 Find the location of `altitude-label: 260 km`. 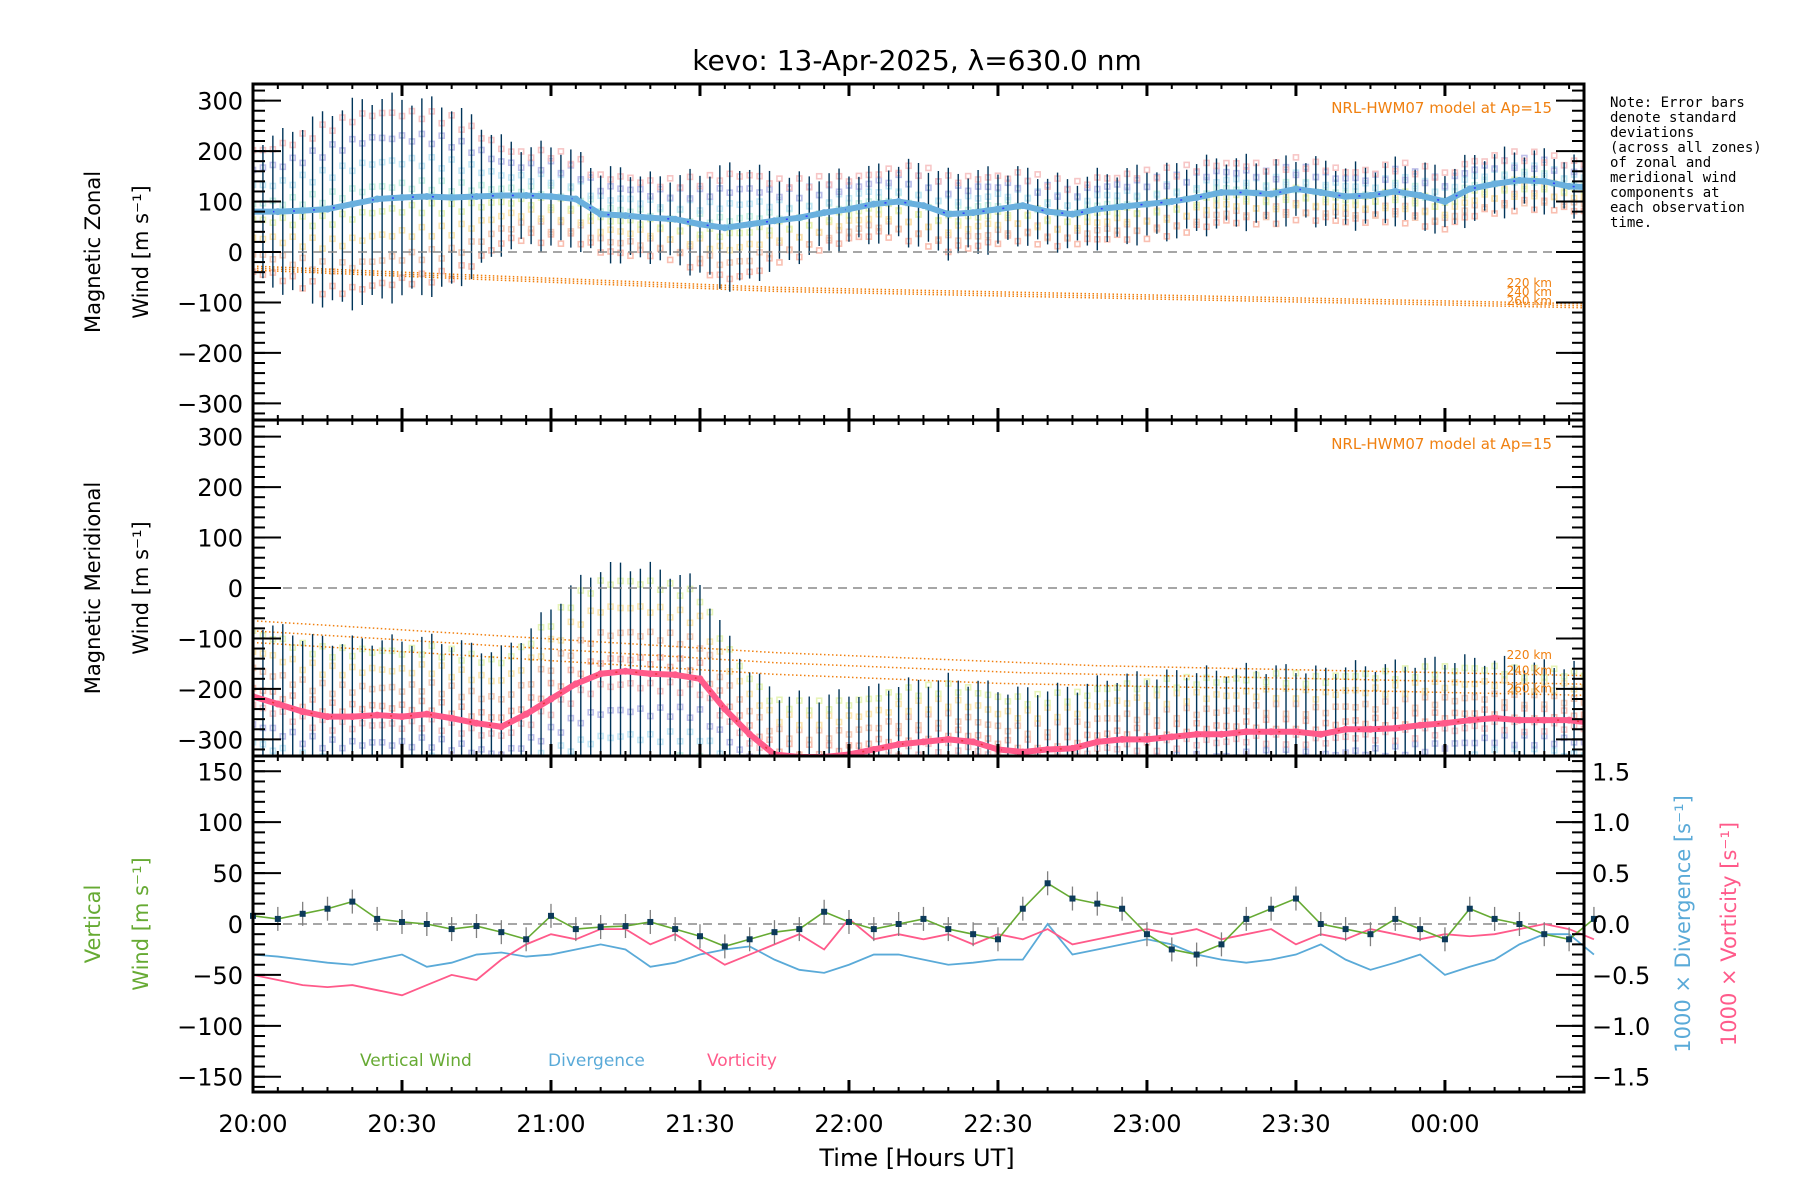

altitude-label: 260 km is located at coordinates (1529, 688).